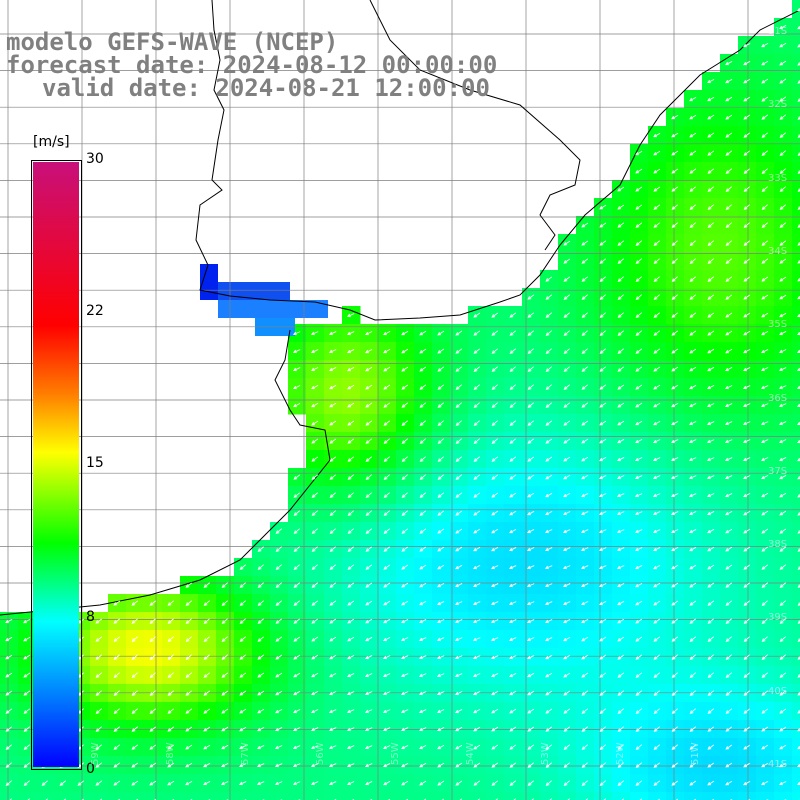 Image resolution: width=800 pixels, height=800 pixels. What do you see at coordinates (475, 125) in the screenshot?
I see `inland-border` at bounding box center [475, 125].